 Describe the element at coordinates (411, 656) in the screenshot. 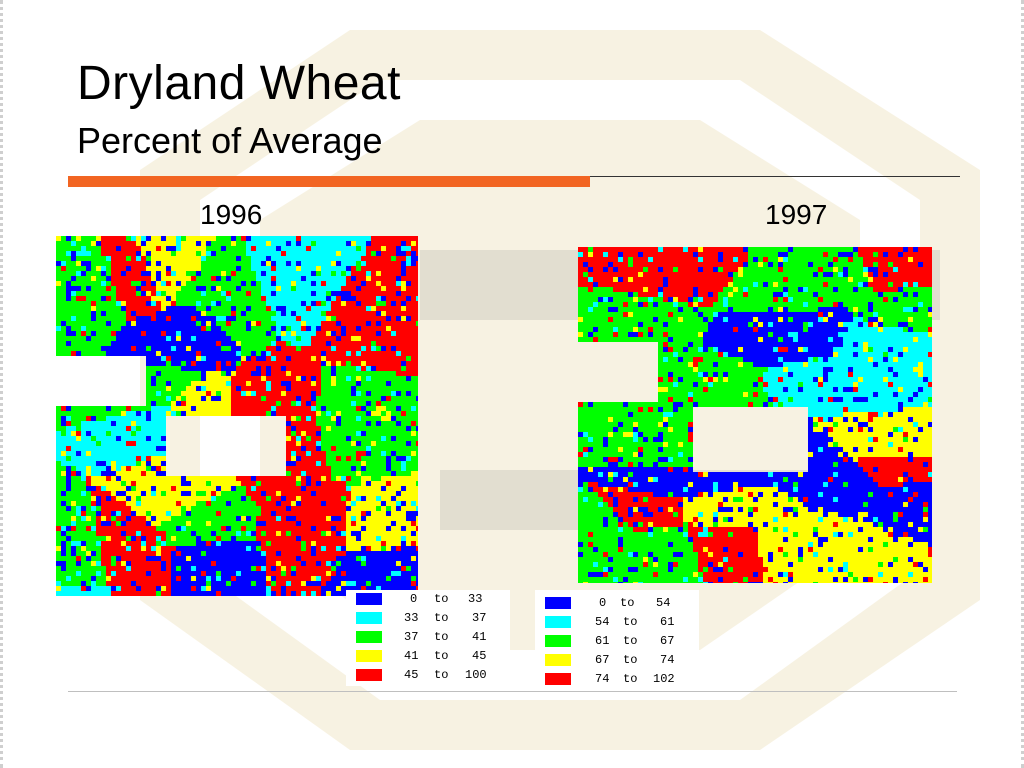

I see `legend-low: 41` at that location.